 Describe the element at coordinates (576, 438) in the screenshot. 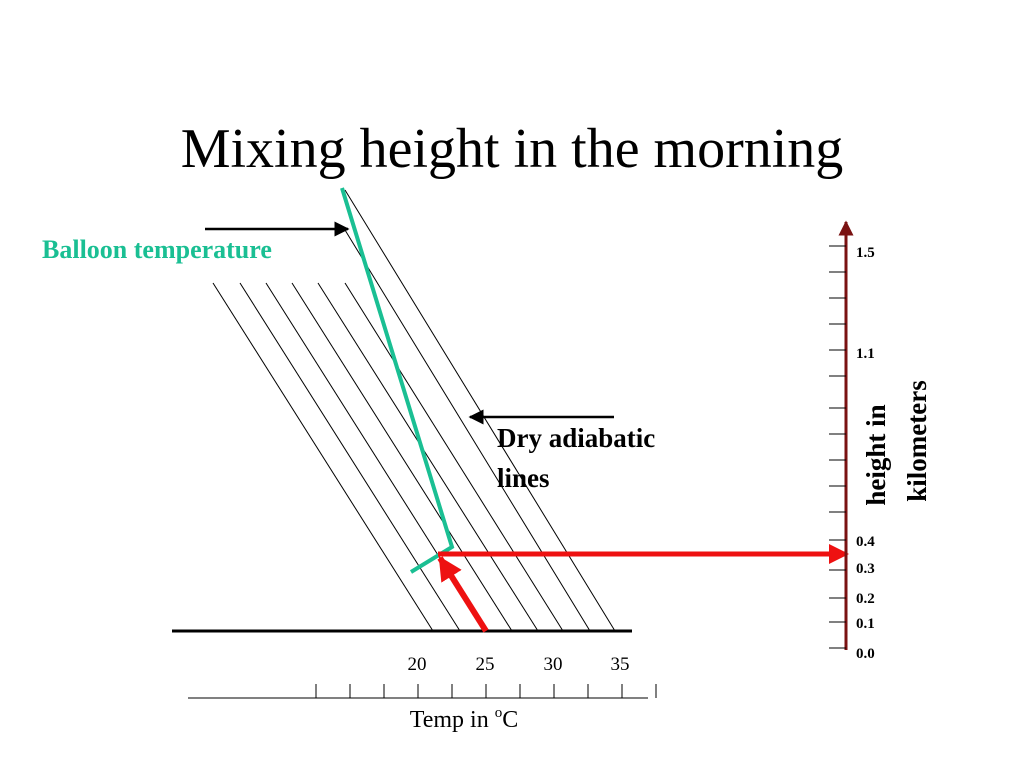

I see `dry-adiabatic-label: Dry adiabatic` at that location.